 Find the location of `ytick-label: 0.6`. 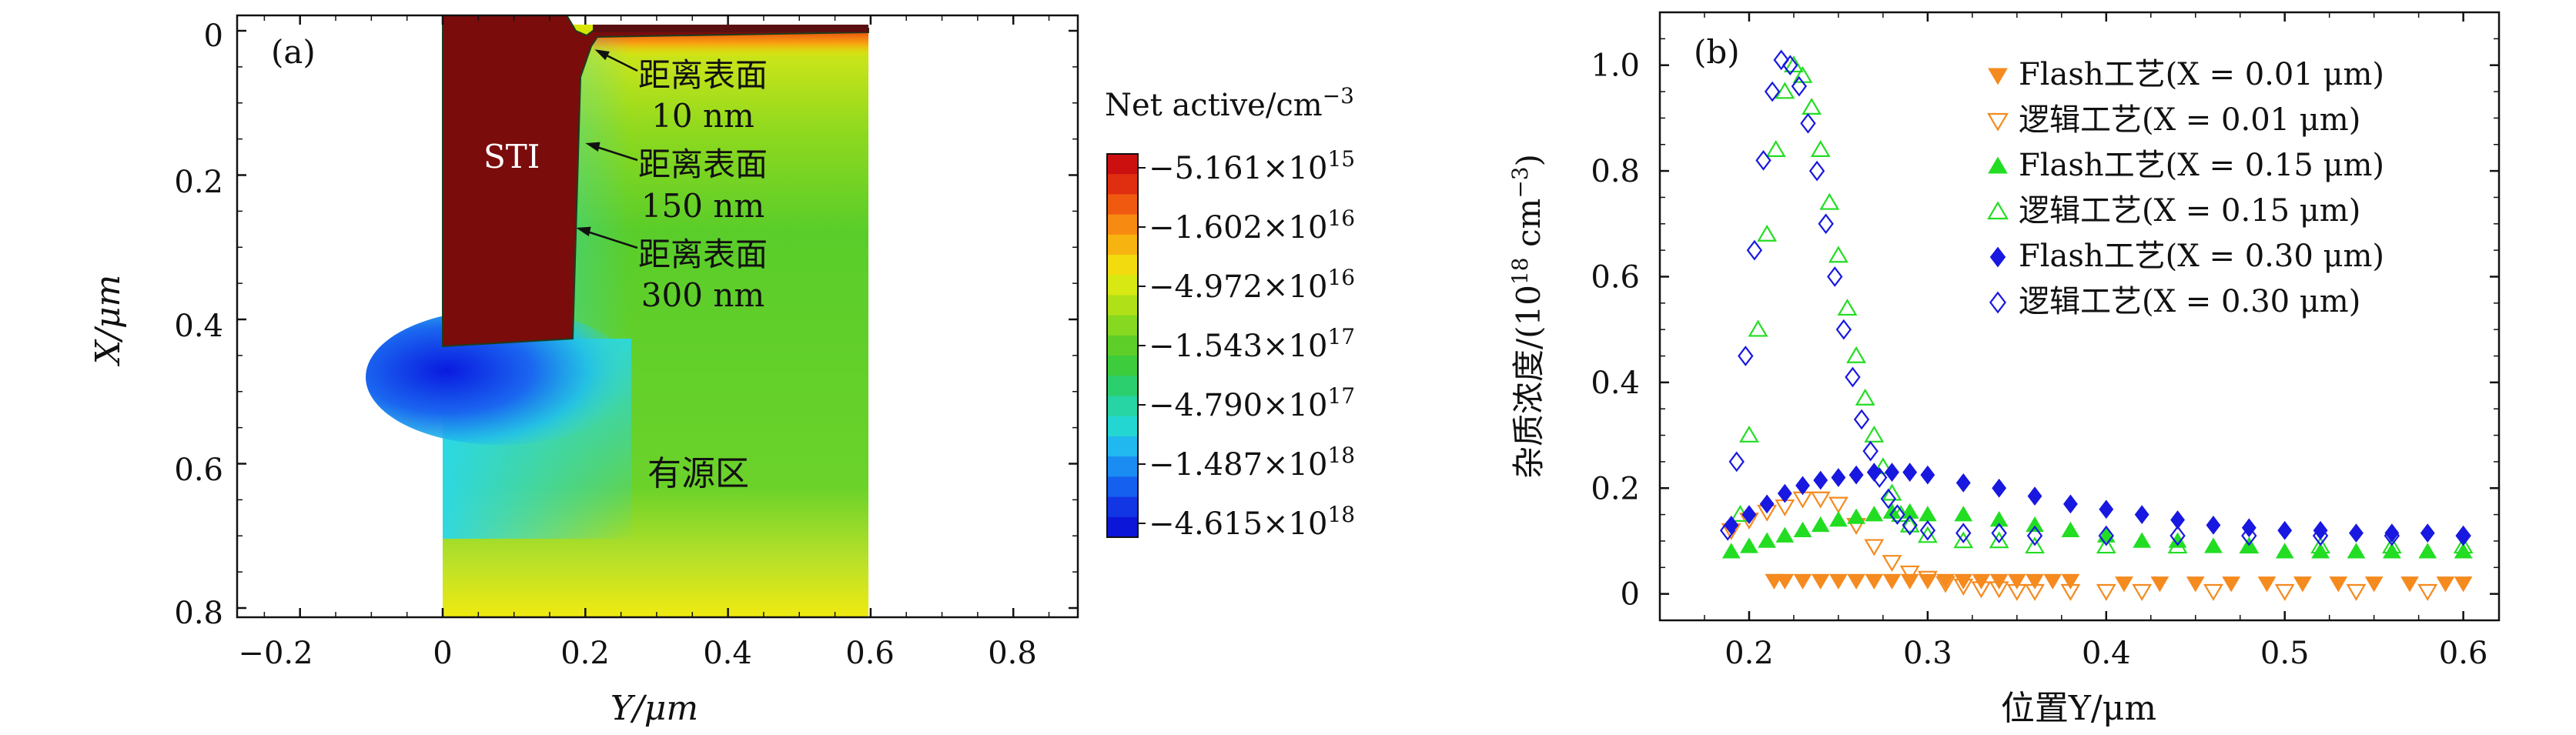

ytick-label: 0.6 is located at coordinates (199, 470).